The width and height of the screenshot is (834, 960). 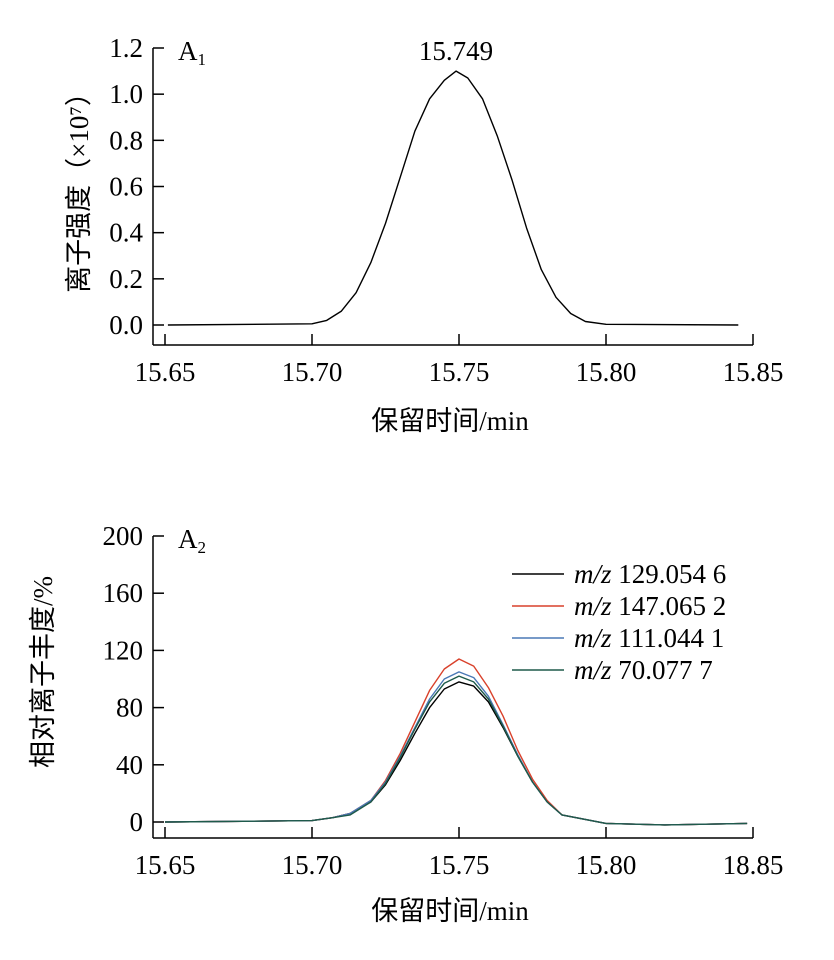 What do you see at coordinates (79, 186) in the screenshot?
I see `y-axis-title: 离子强度（×10⁷）` at bounding box center [79, 186].